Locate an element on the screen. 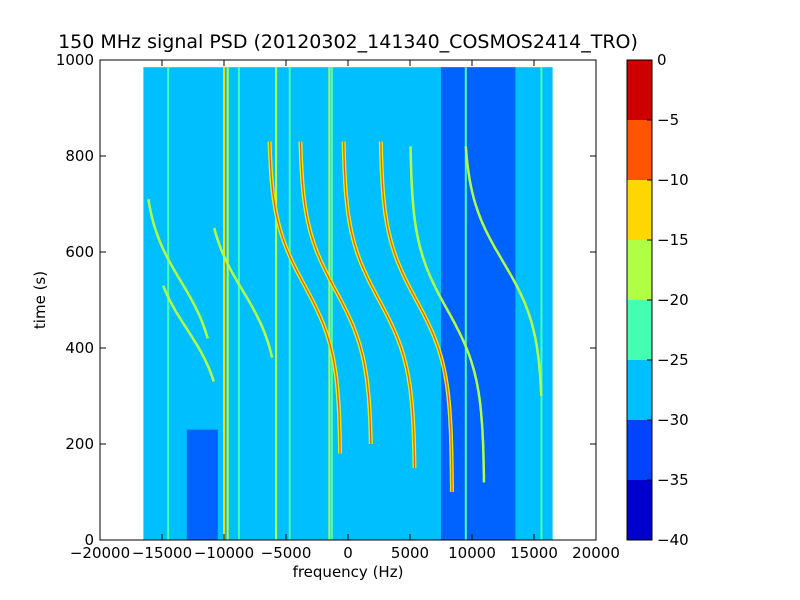  x-tick-label: −20000 is located at coordinates (100, 553).